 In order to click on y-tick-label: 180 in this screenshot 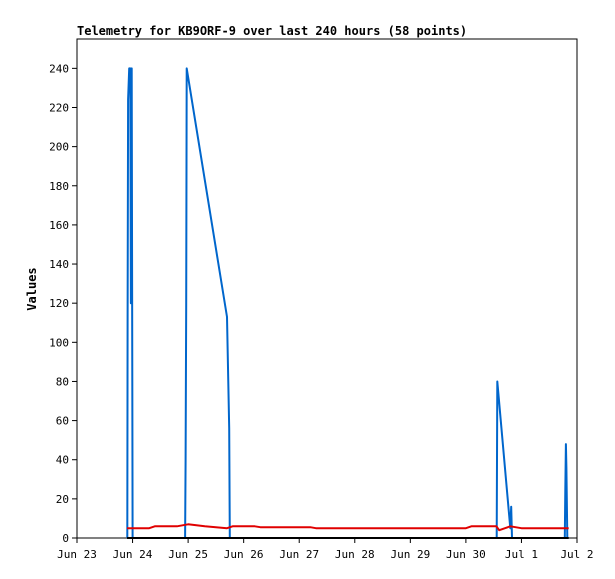, I will do `click(59, 186)`.